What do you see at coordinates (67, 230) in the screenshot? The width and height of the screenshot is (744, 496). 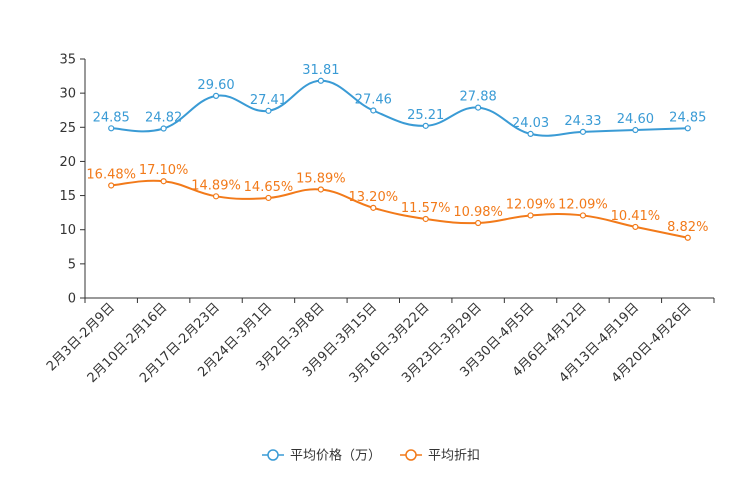 I see `y-tick-label: 10` at bounding box center [67, 230].